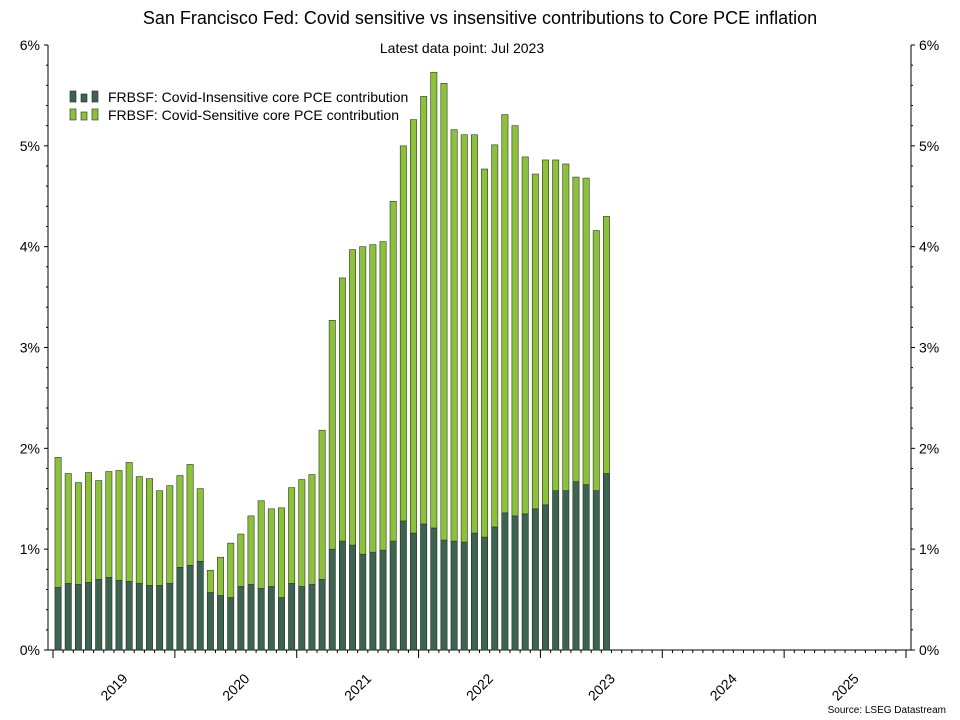 This screenshot has height=720, width=960. I want to click on y-left-tick-label: 6%, so click(30, 45).